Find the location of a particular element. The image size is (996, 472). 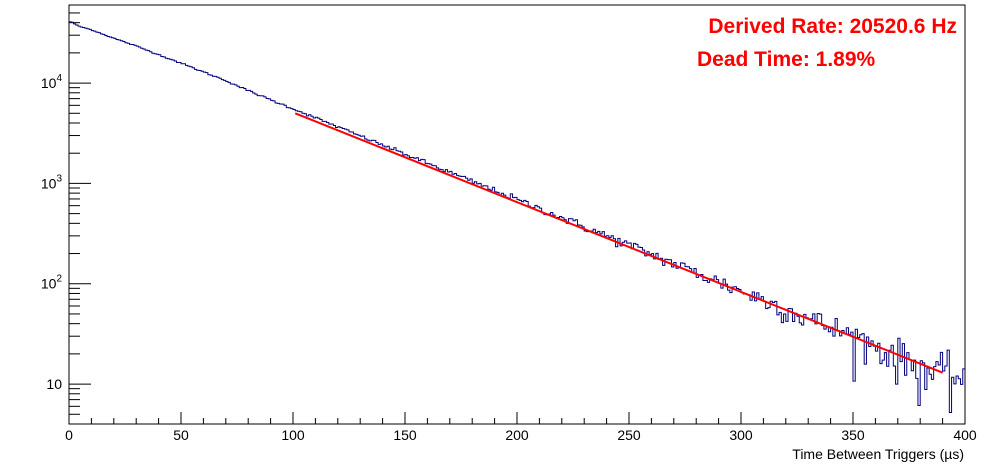

x-tick-label: 0 is located at coordinates (69, 435).